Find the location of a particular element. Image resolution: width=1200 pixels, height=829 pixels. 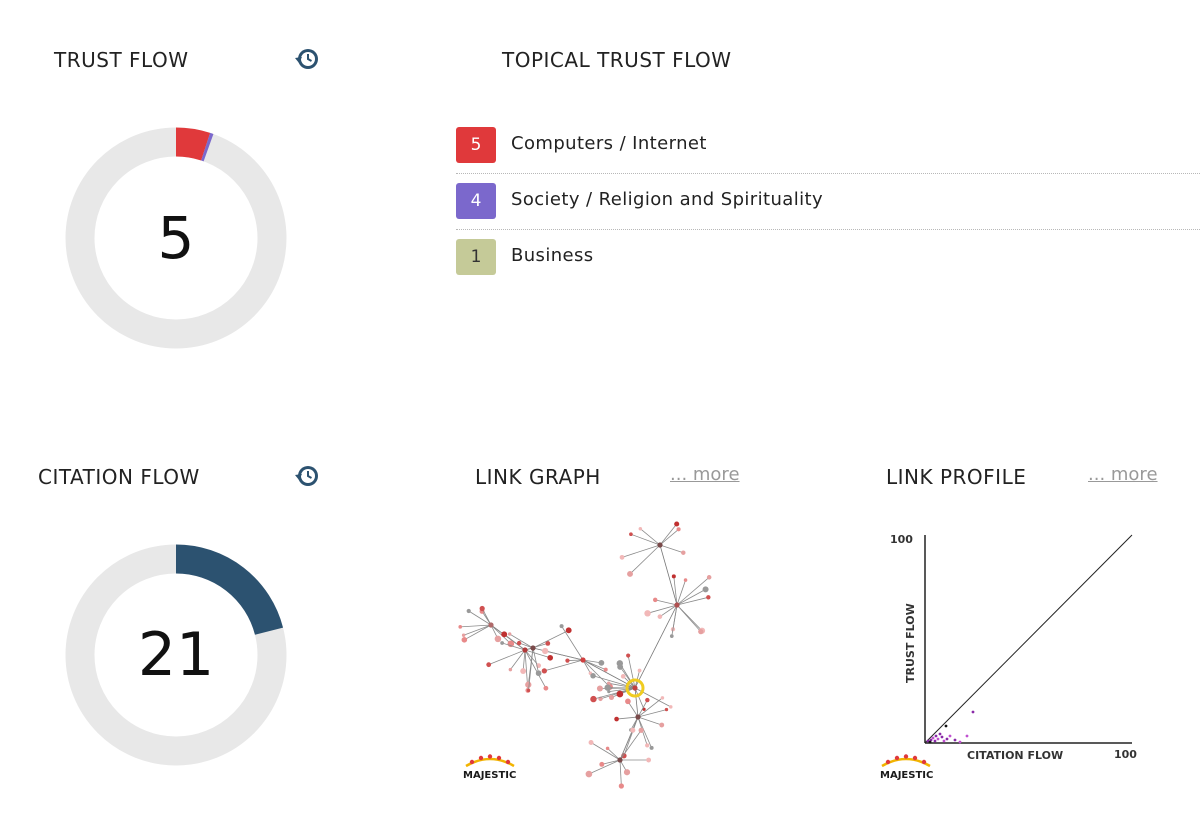

link-graph-network is located at coordinates (595, 655).